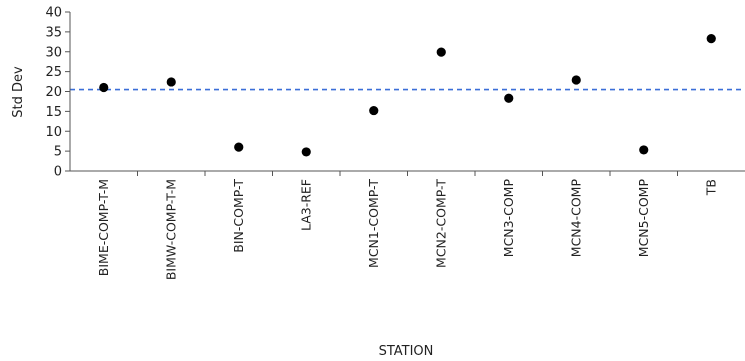  Describe the element at coordinates (58, 172) in the screenshot. I see `y-tick-label: 0` at that location.